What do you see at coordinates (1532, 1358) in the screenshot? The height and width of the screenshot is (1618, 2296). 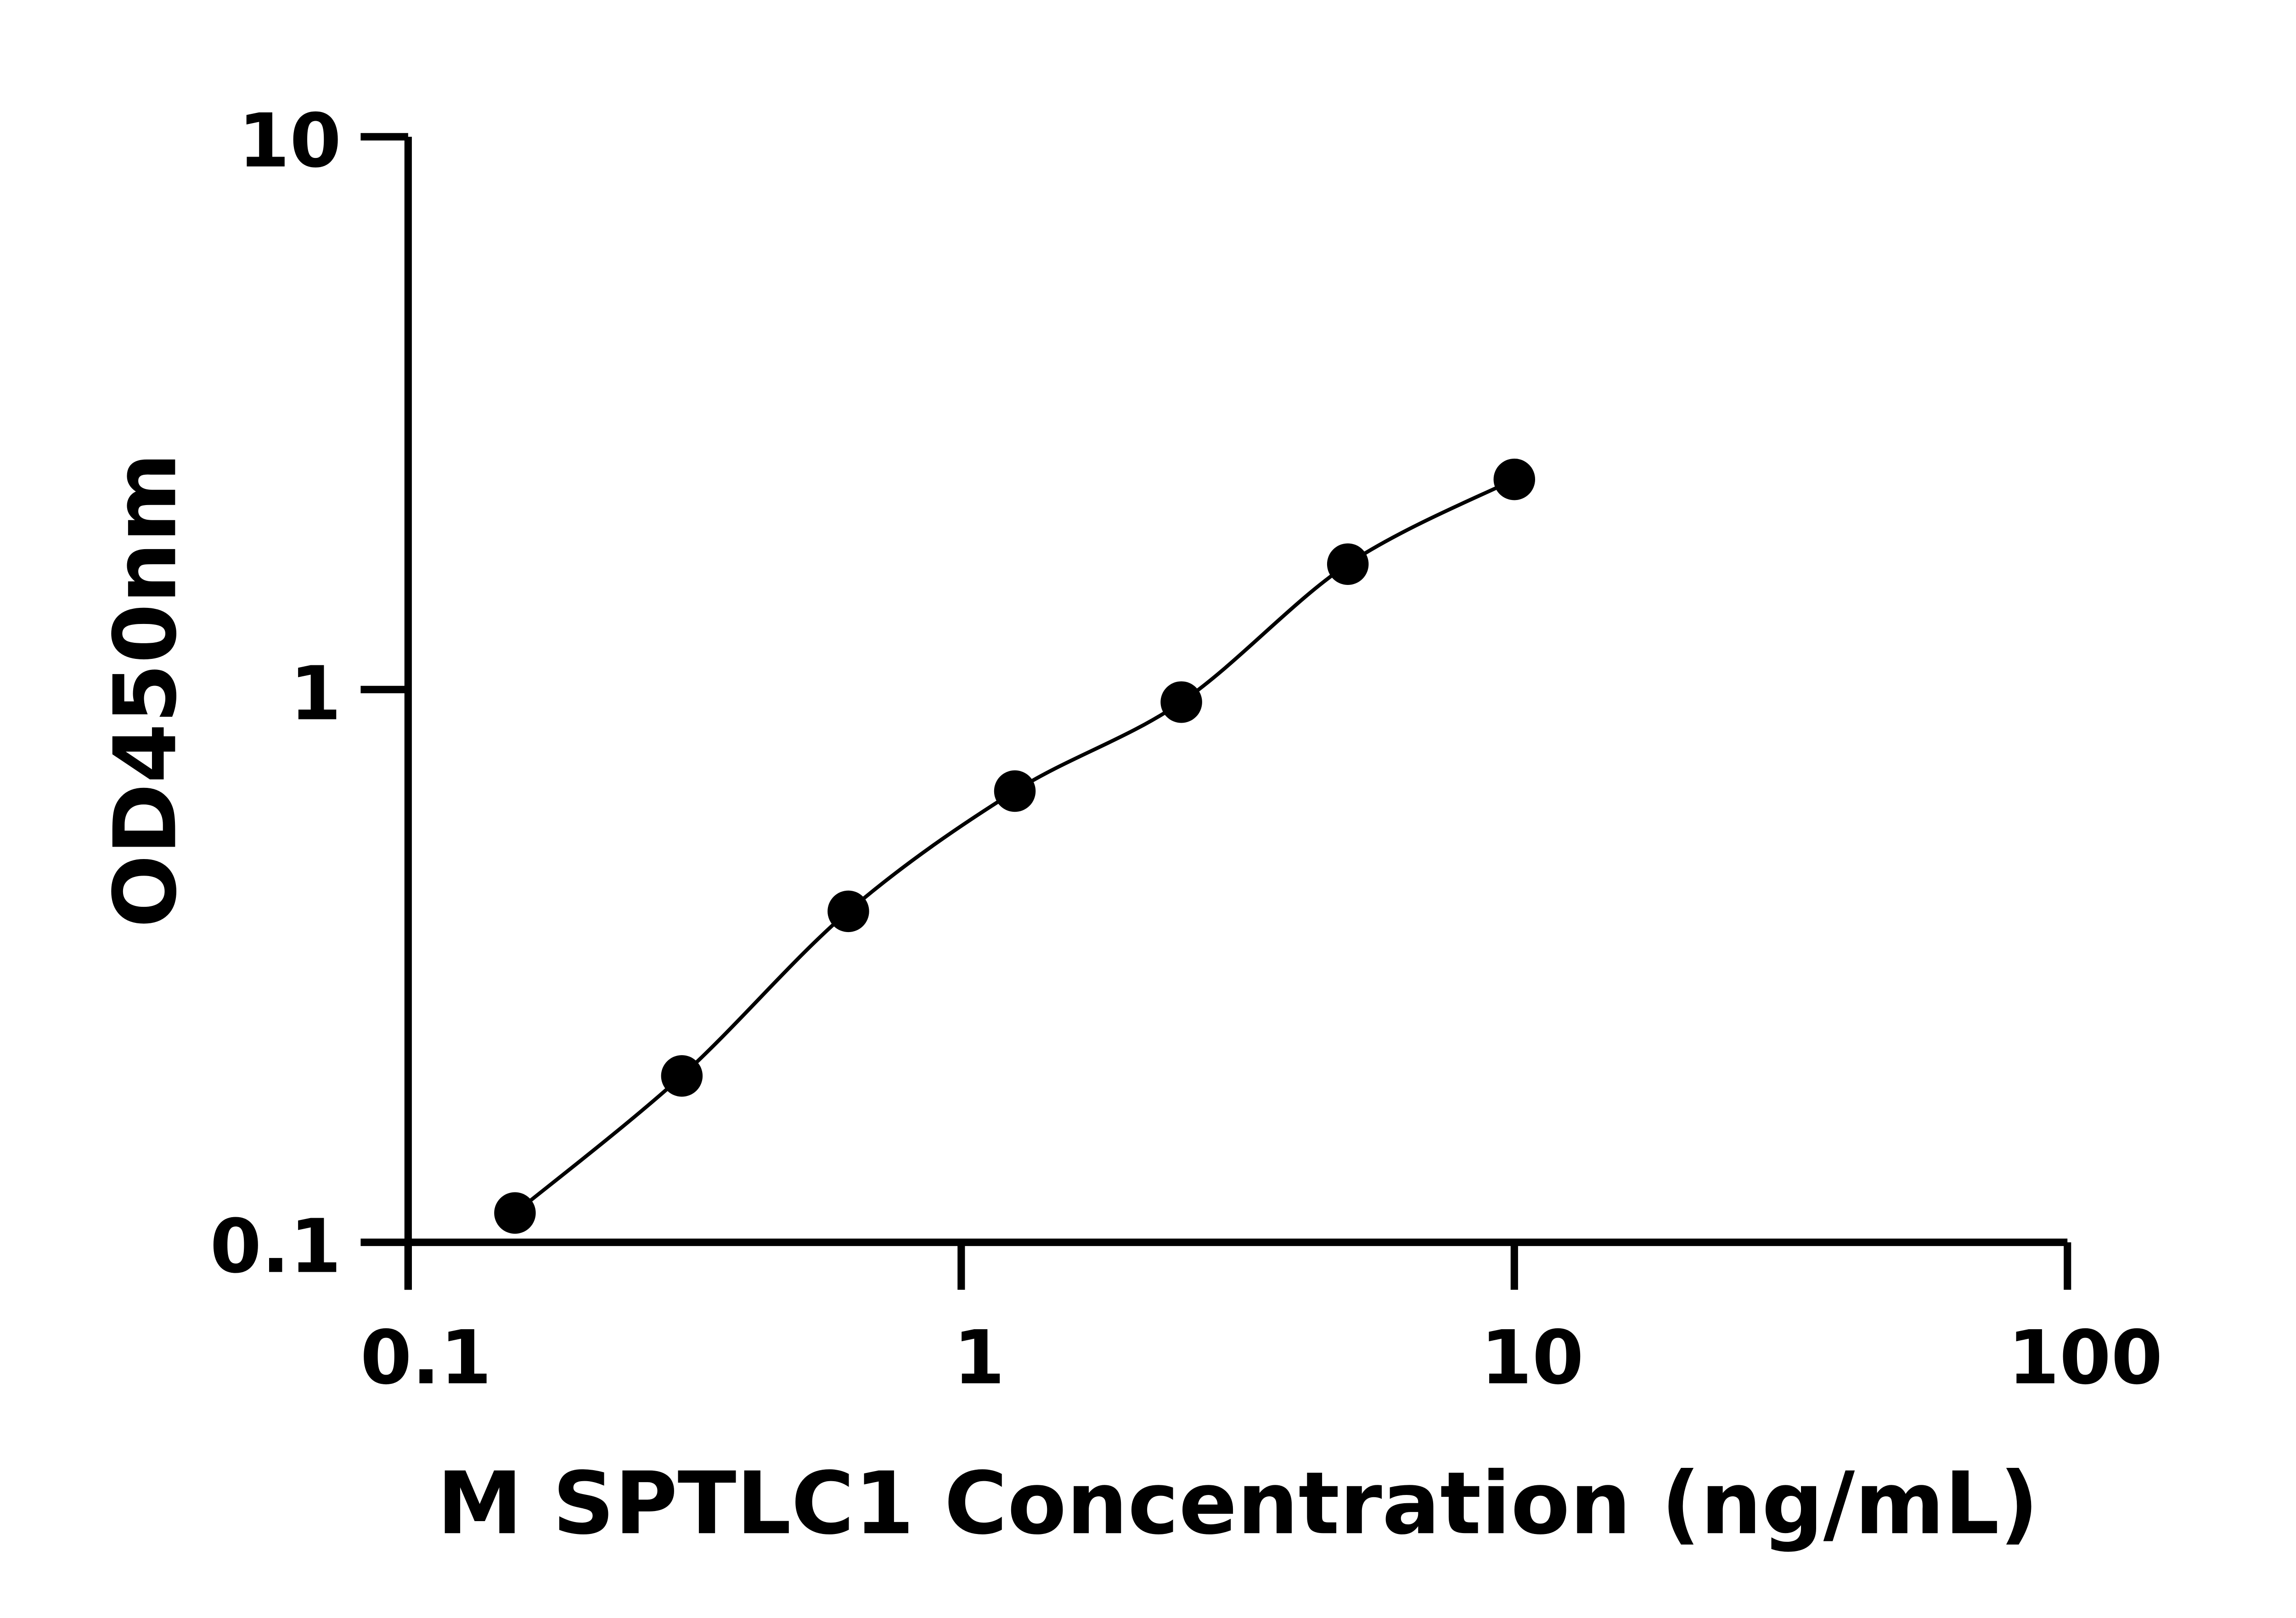 I see `x-tick-label: 10` at bounding box center [1532, 1358].